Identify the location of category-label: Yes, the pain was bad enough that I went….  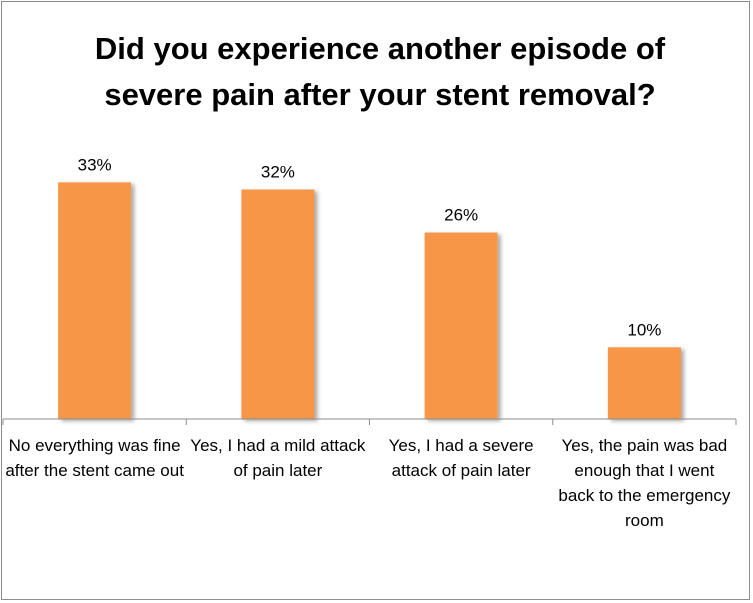
(644, 483).